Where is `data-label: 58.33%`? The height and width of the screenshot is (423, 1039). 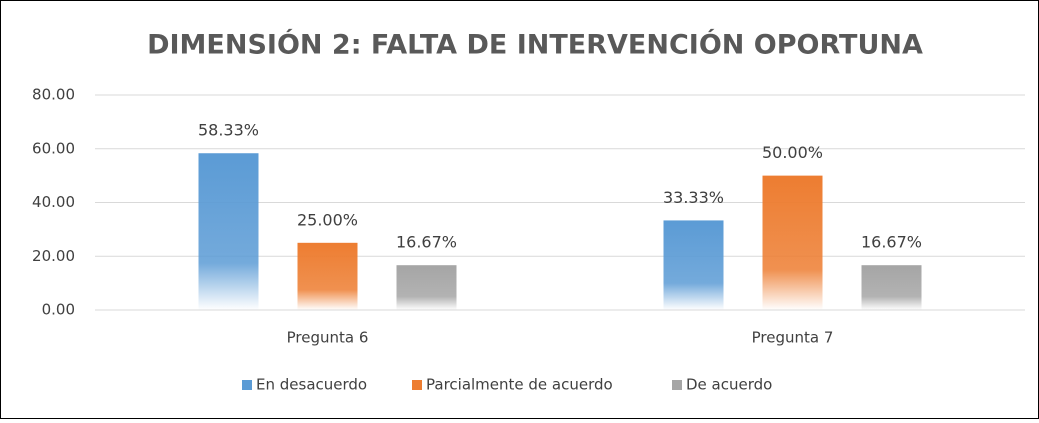 data-label: 58.33% is located at coordinates (228, 130).